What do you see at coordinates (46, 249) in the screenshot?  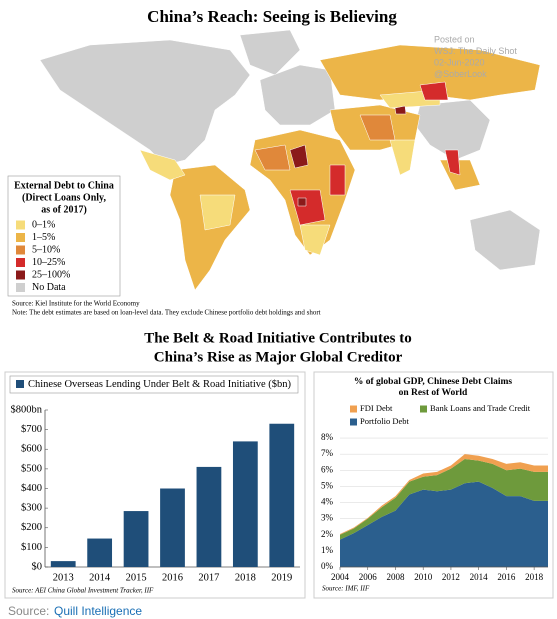 I see `legend-label: 5–10%` at bounding box center [46, 249].